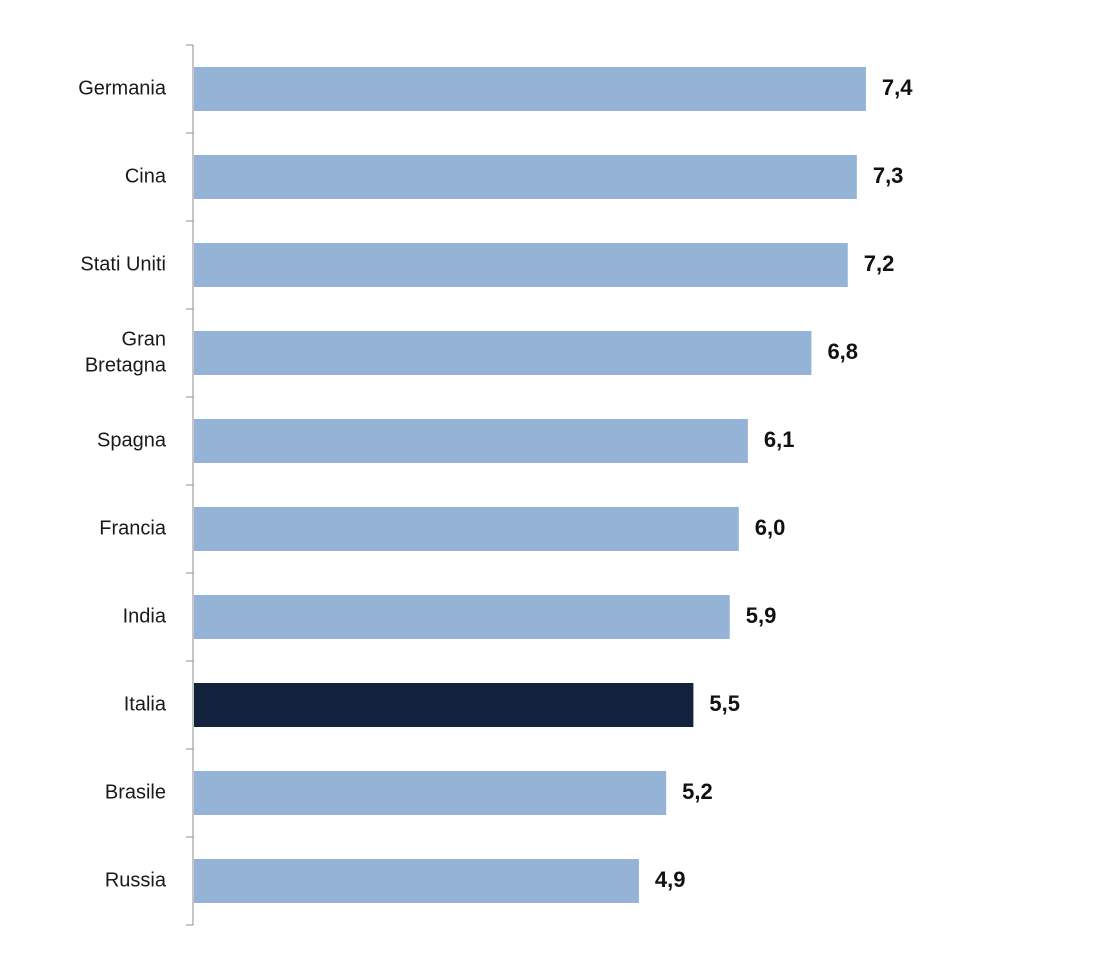 The image size is (1100, 961). What do you see at coordinates (888, 175) in the screenshot?
I see `value-label: 7,3` at bounding box center [888, 175].